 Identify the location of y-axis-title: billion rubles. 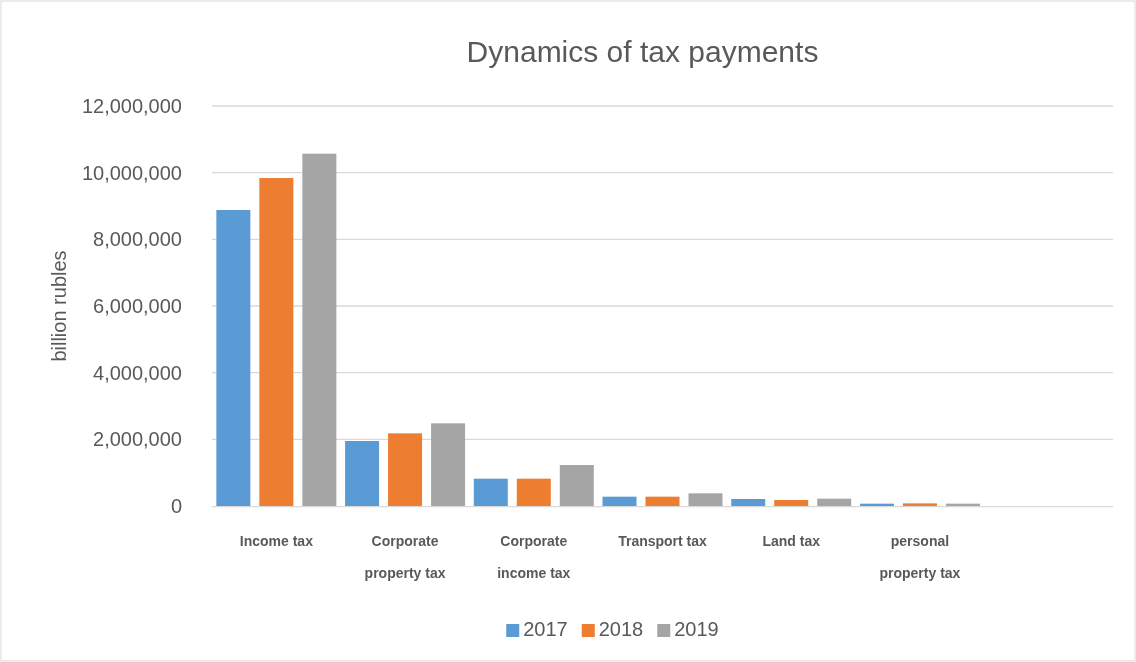
(59, 306).